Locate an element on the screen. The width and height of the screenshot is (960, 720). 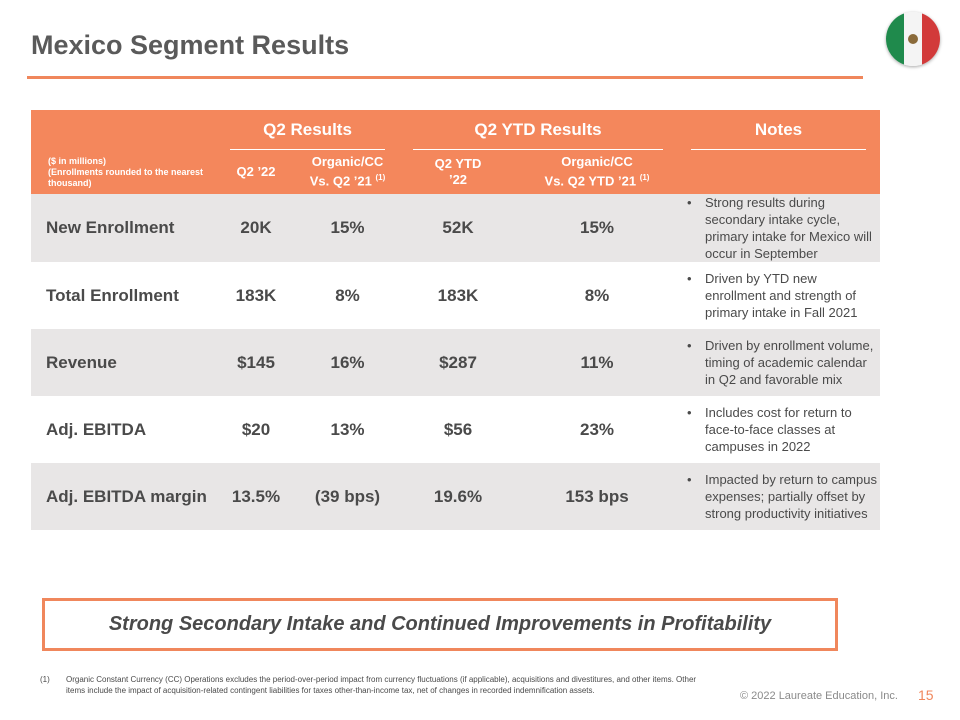
cell-q2-cc: 13% is located at coordinates (347, 429).